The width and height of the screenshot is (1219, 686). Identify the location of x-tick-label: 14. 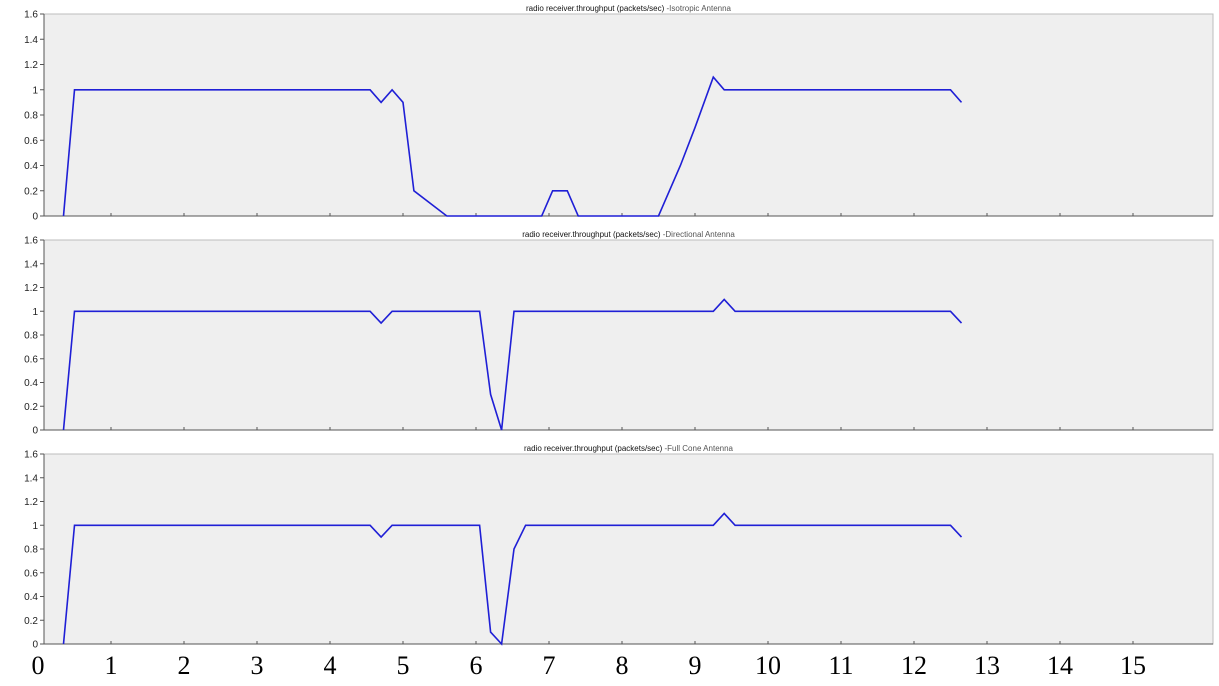
(1060, 665).